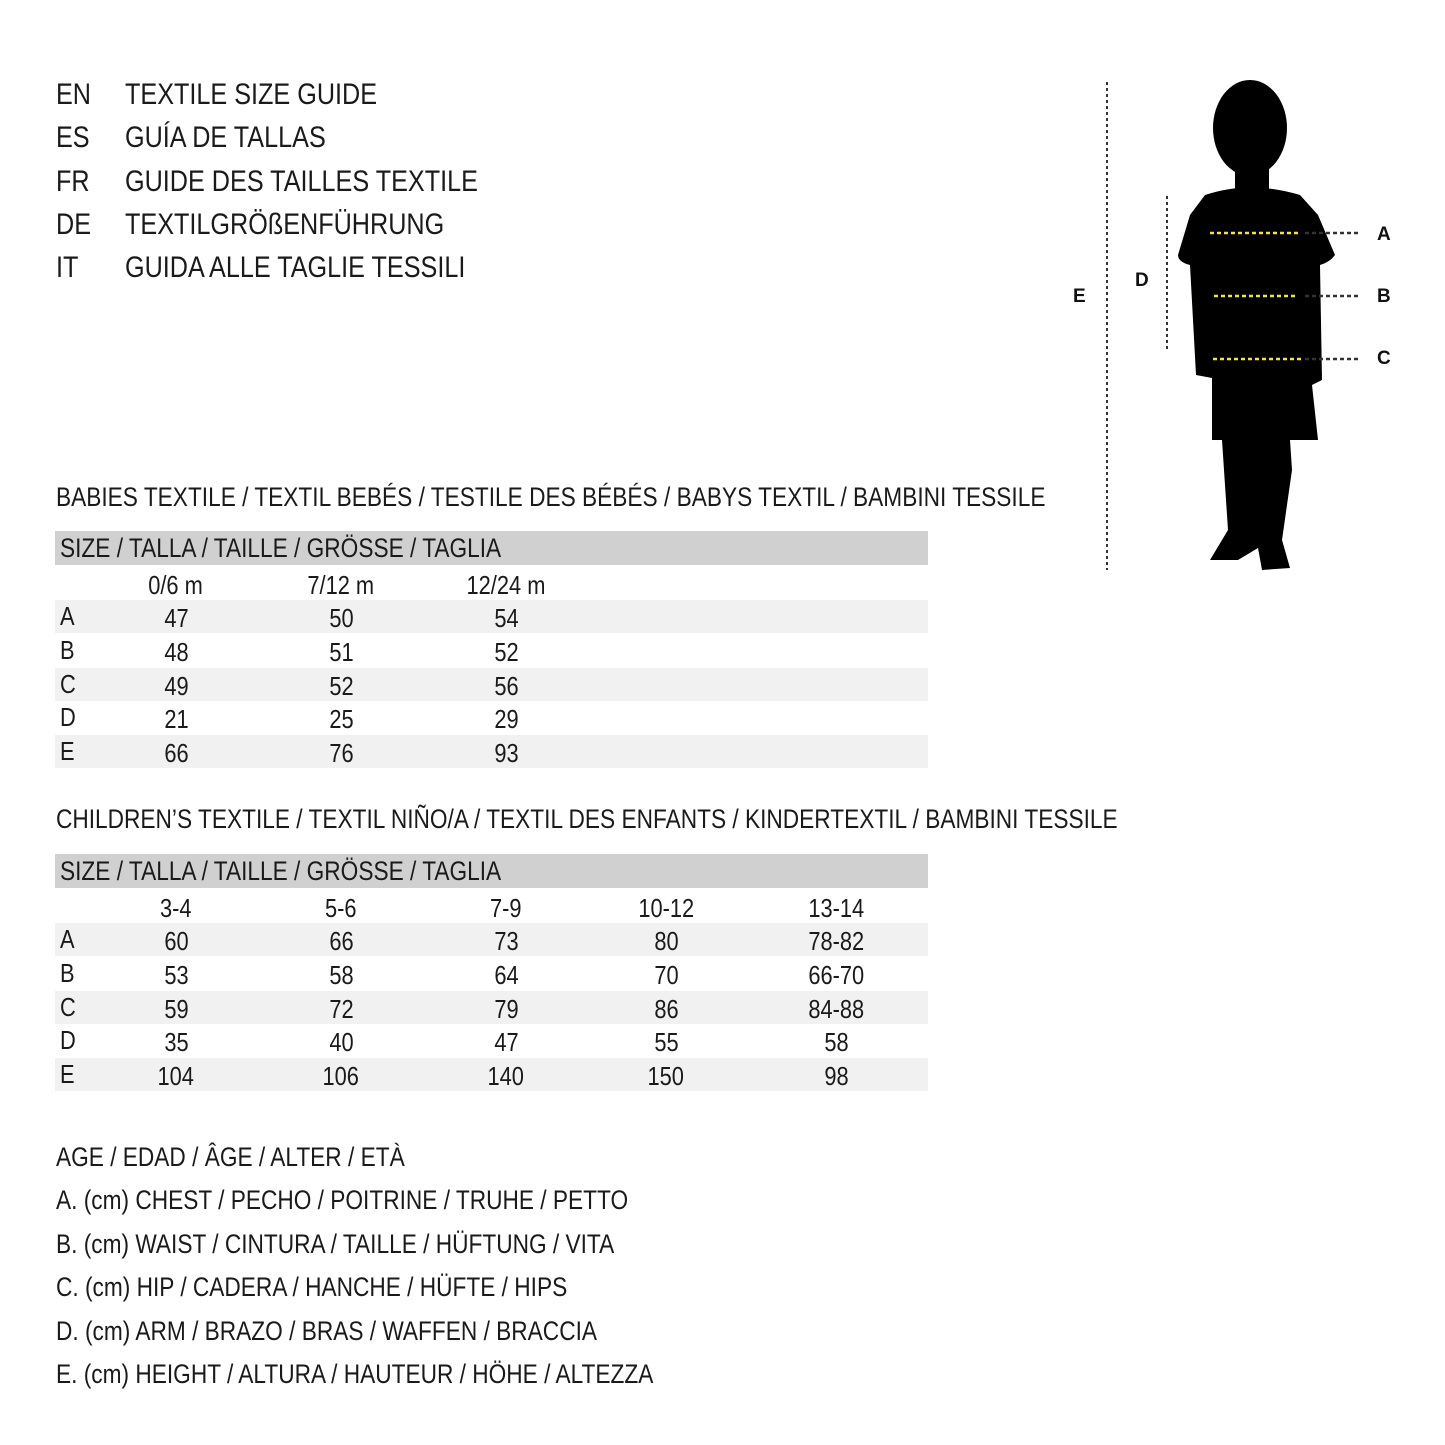  Describe the element at coordinates (74, 224) in the screenshot. I see `language-code: DE` at that location.